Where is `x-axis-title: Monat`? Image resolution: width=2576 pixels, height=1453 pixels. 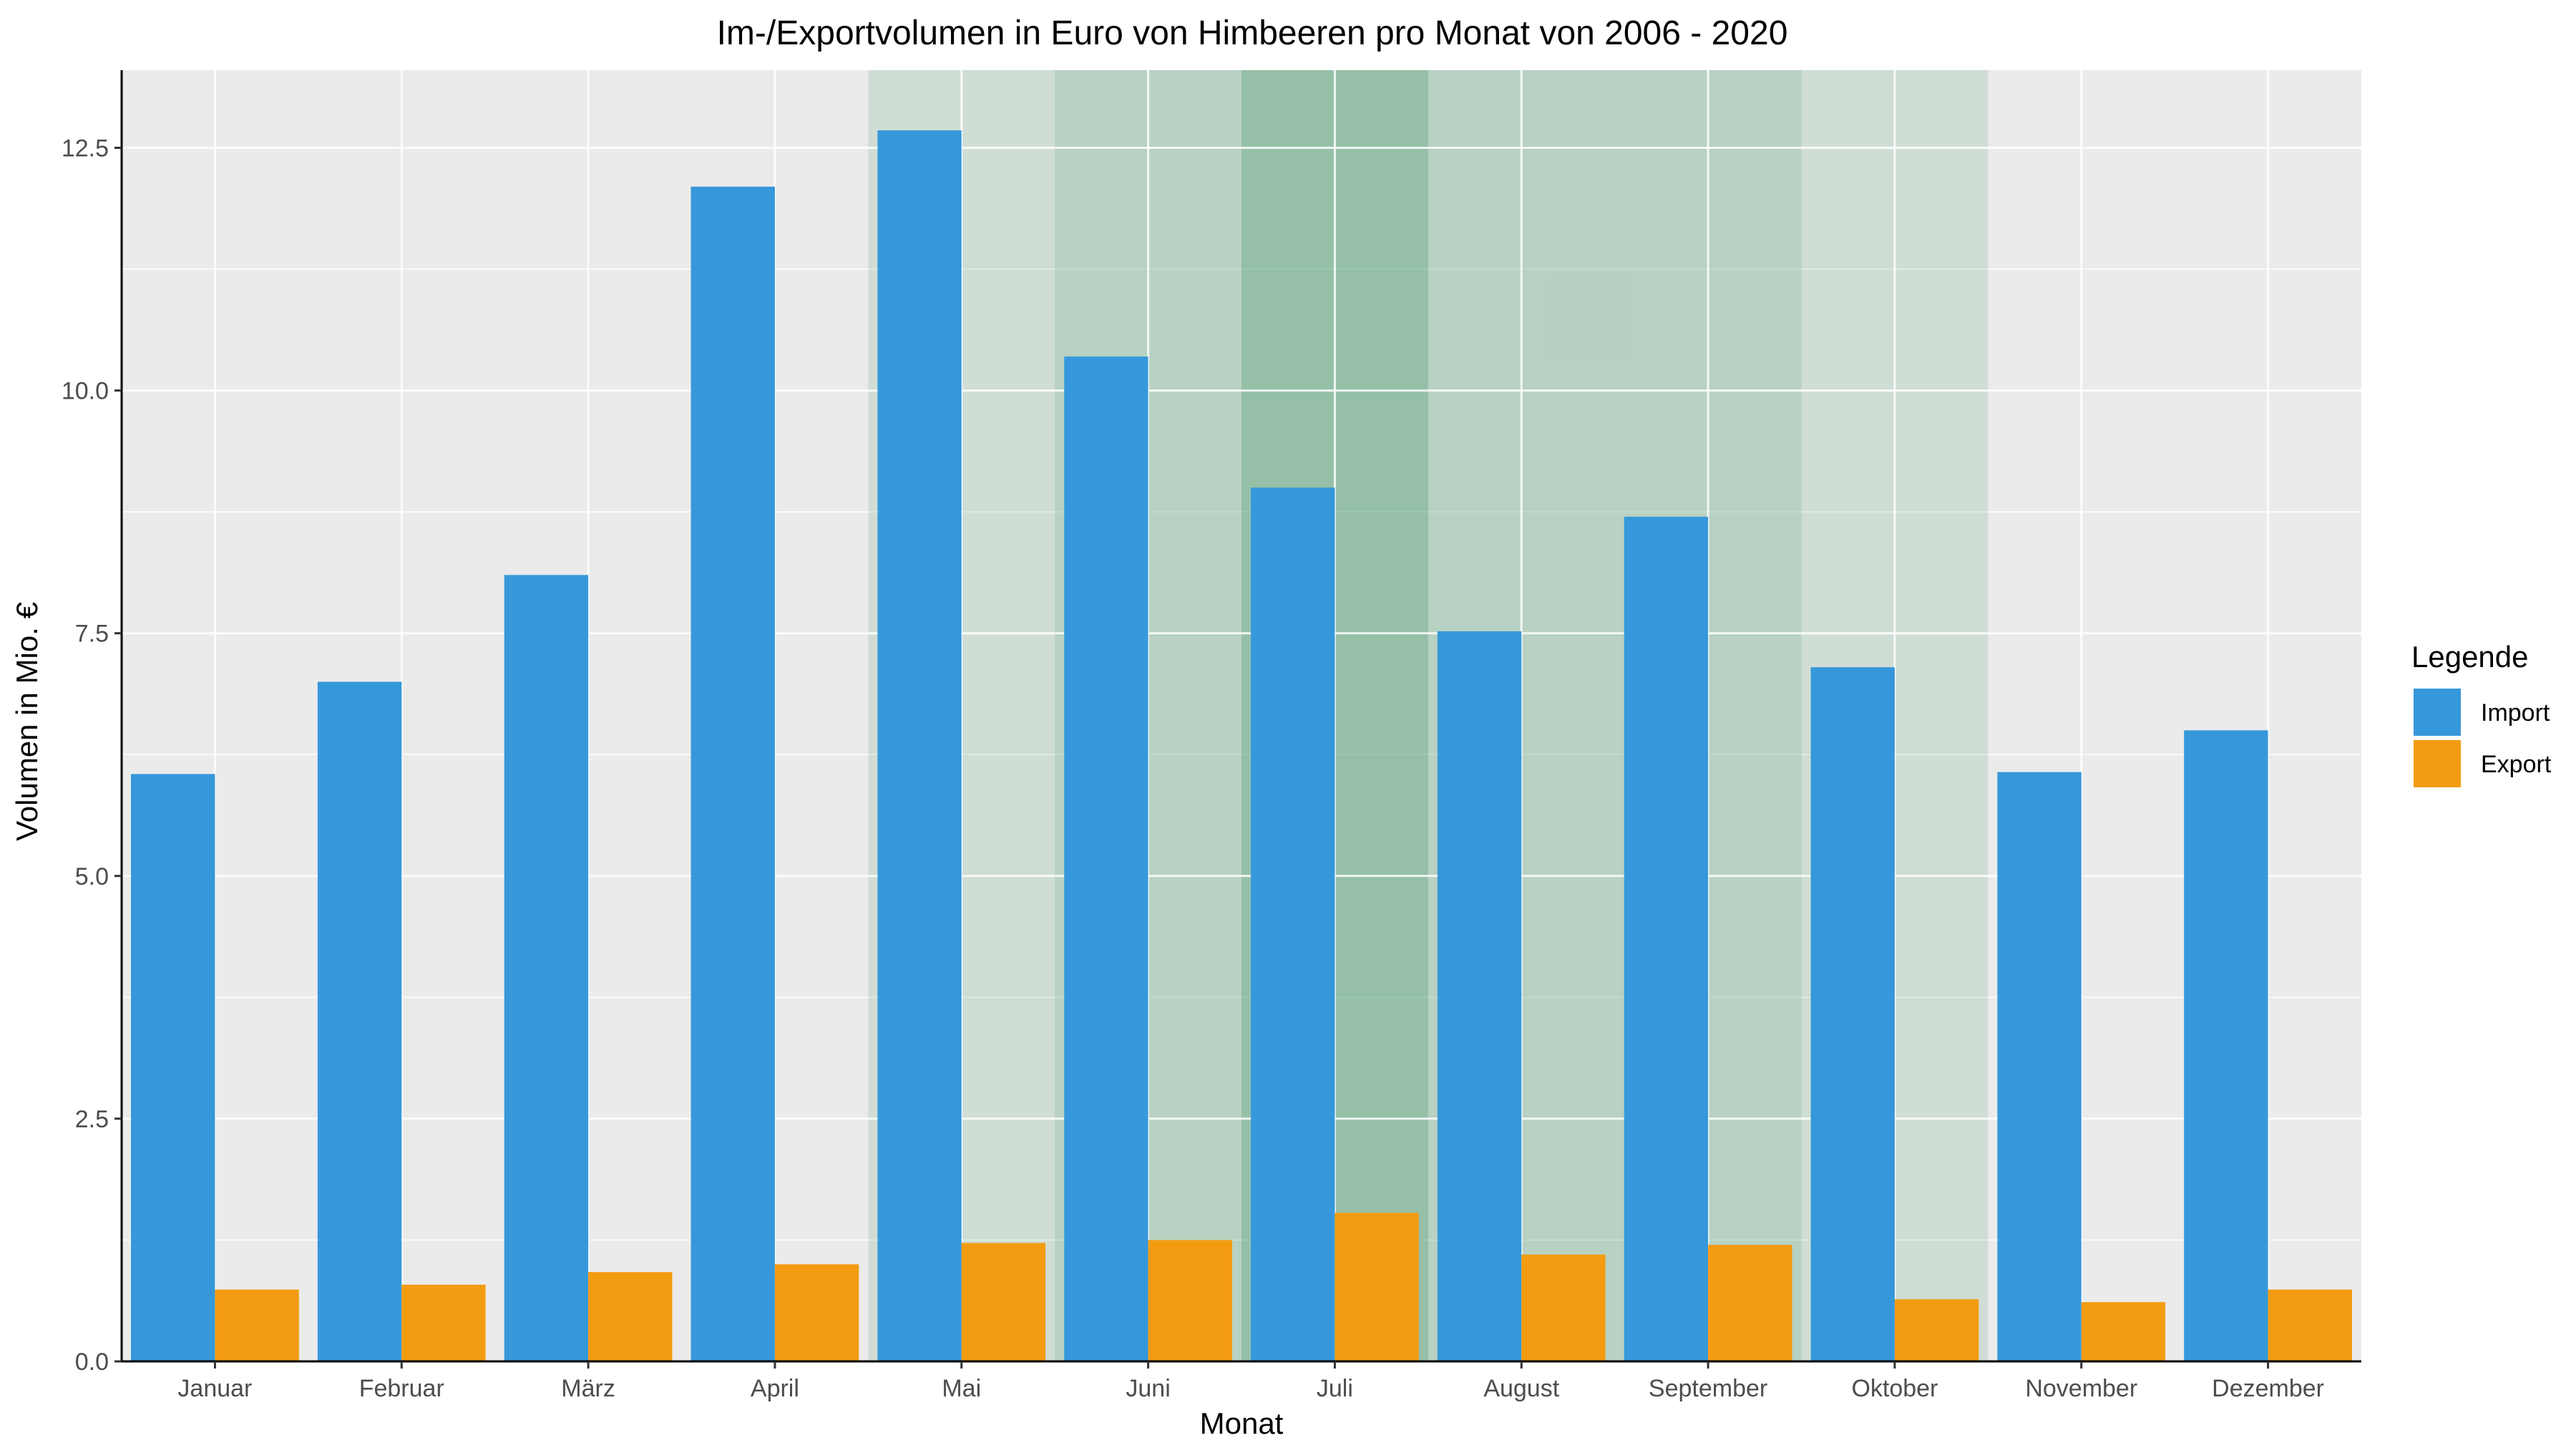 x-axis-title: Monat is located at coordinates (1242, 1423).